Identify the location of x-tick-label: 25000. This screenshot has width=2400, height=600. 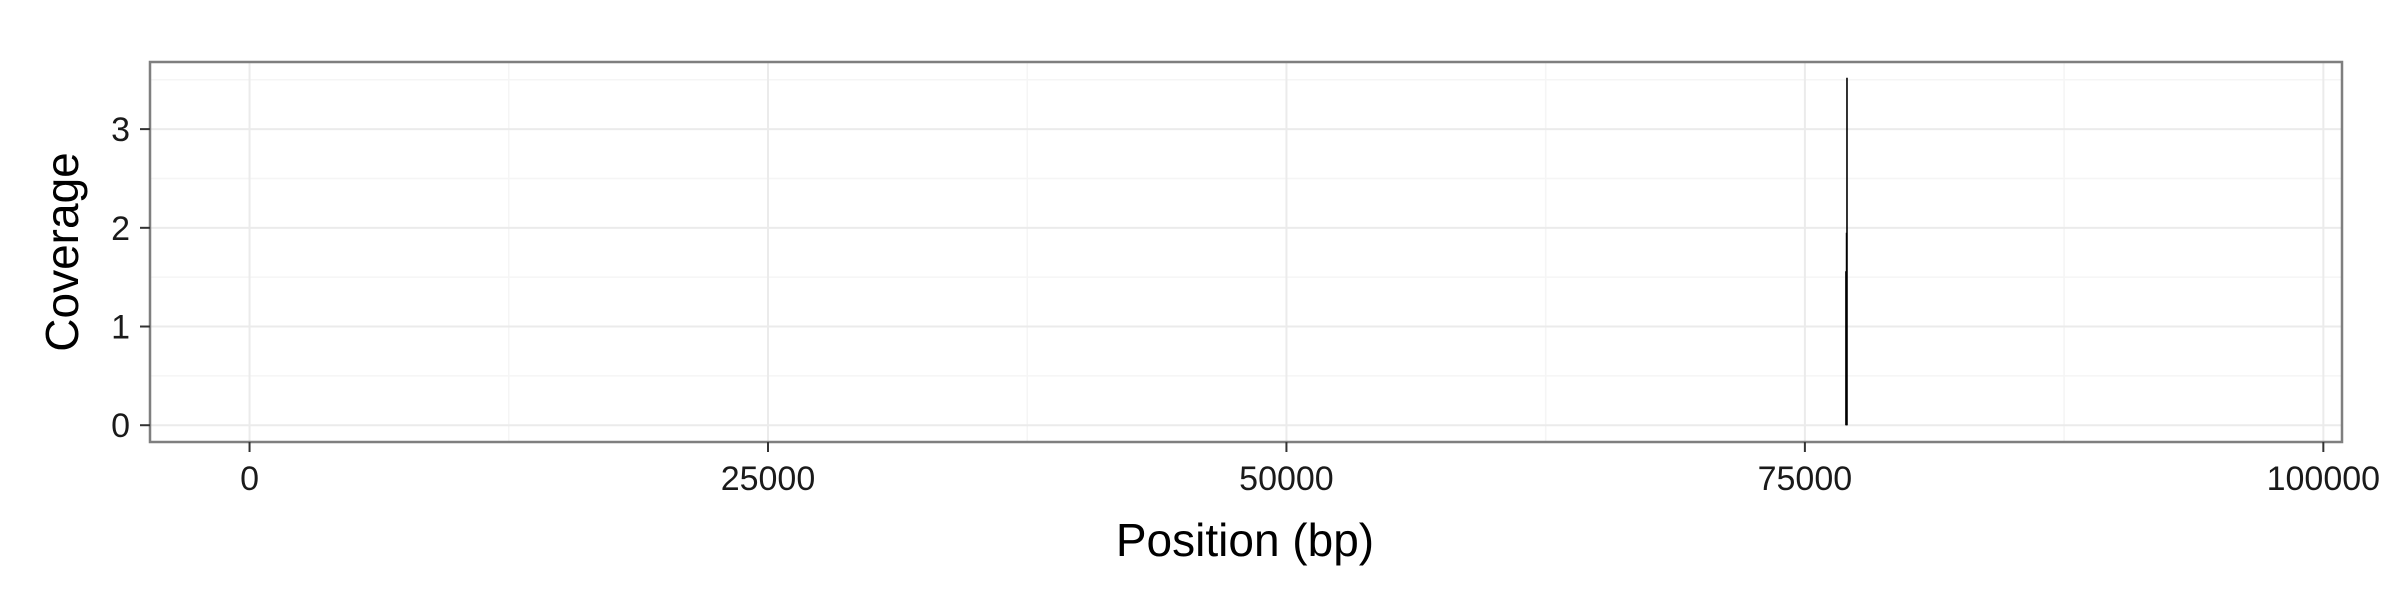
(768, 479).